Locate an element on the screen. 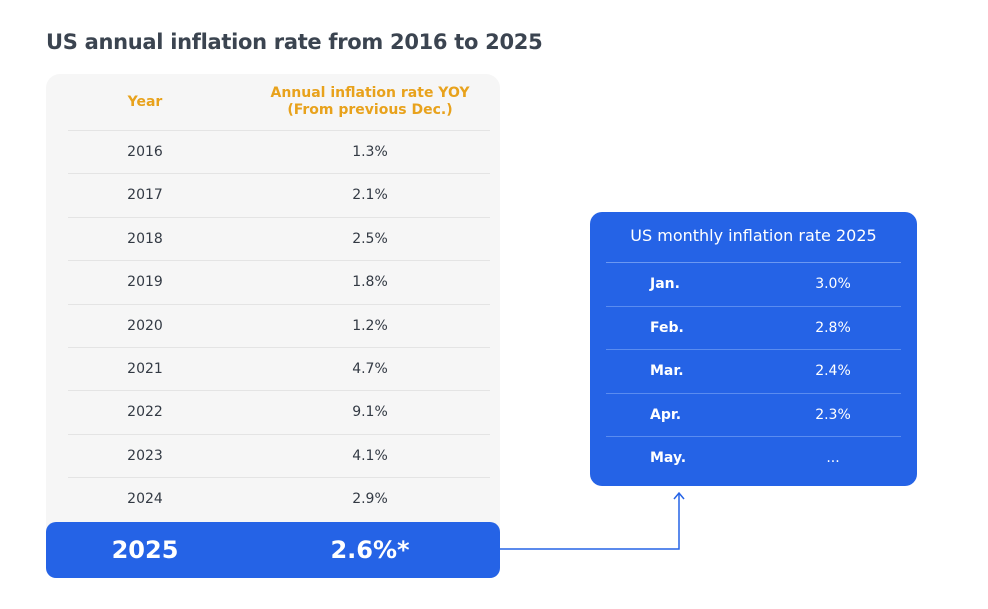 The width and height of the screenshot is (988, 609). year-cell: 2018 is located at coordinates (145, 238).